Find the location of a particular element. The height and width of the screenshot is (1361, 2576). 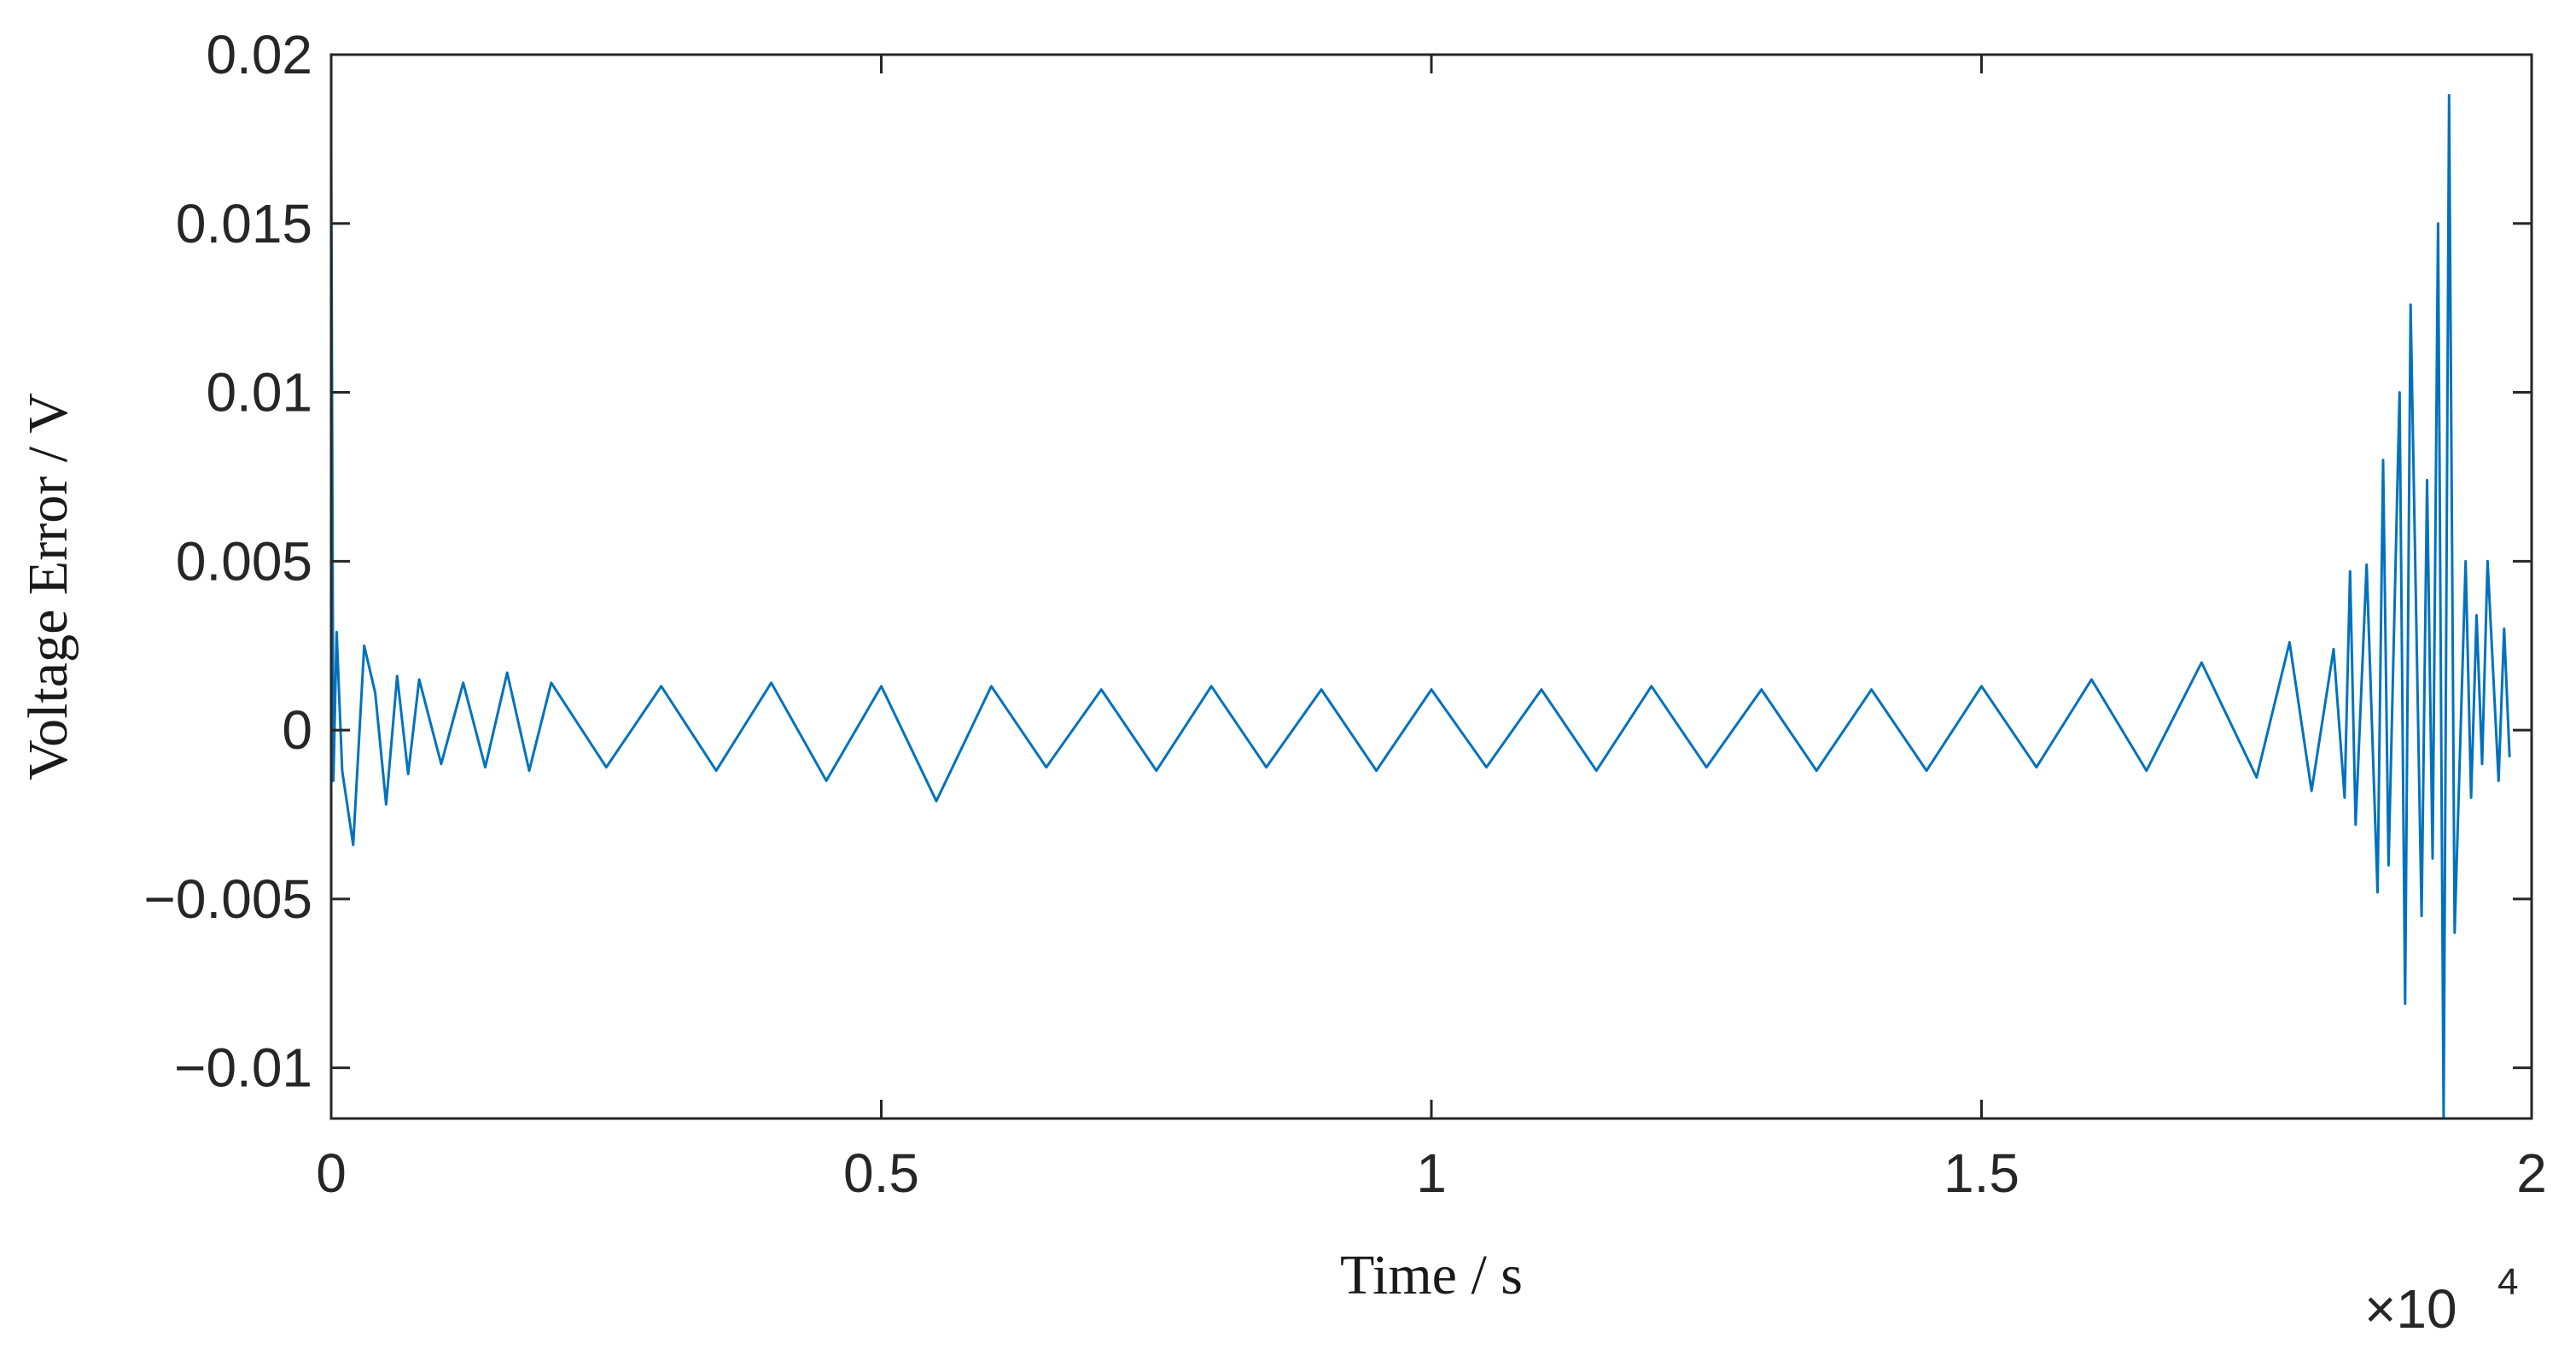

x-axis-label: Time / s is located at coordinates (1431, 1275).